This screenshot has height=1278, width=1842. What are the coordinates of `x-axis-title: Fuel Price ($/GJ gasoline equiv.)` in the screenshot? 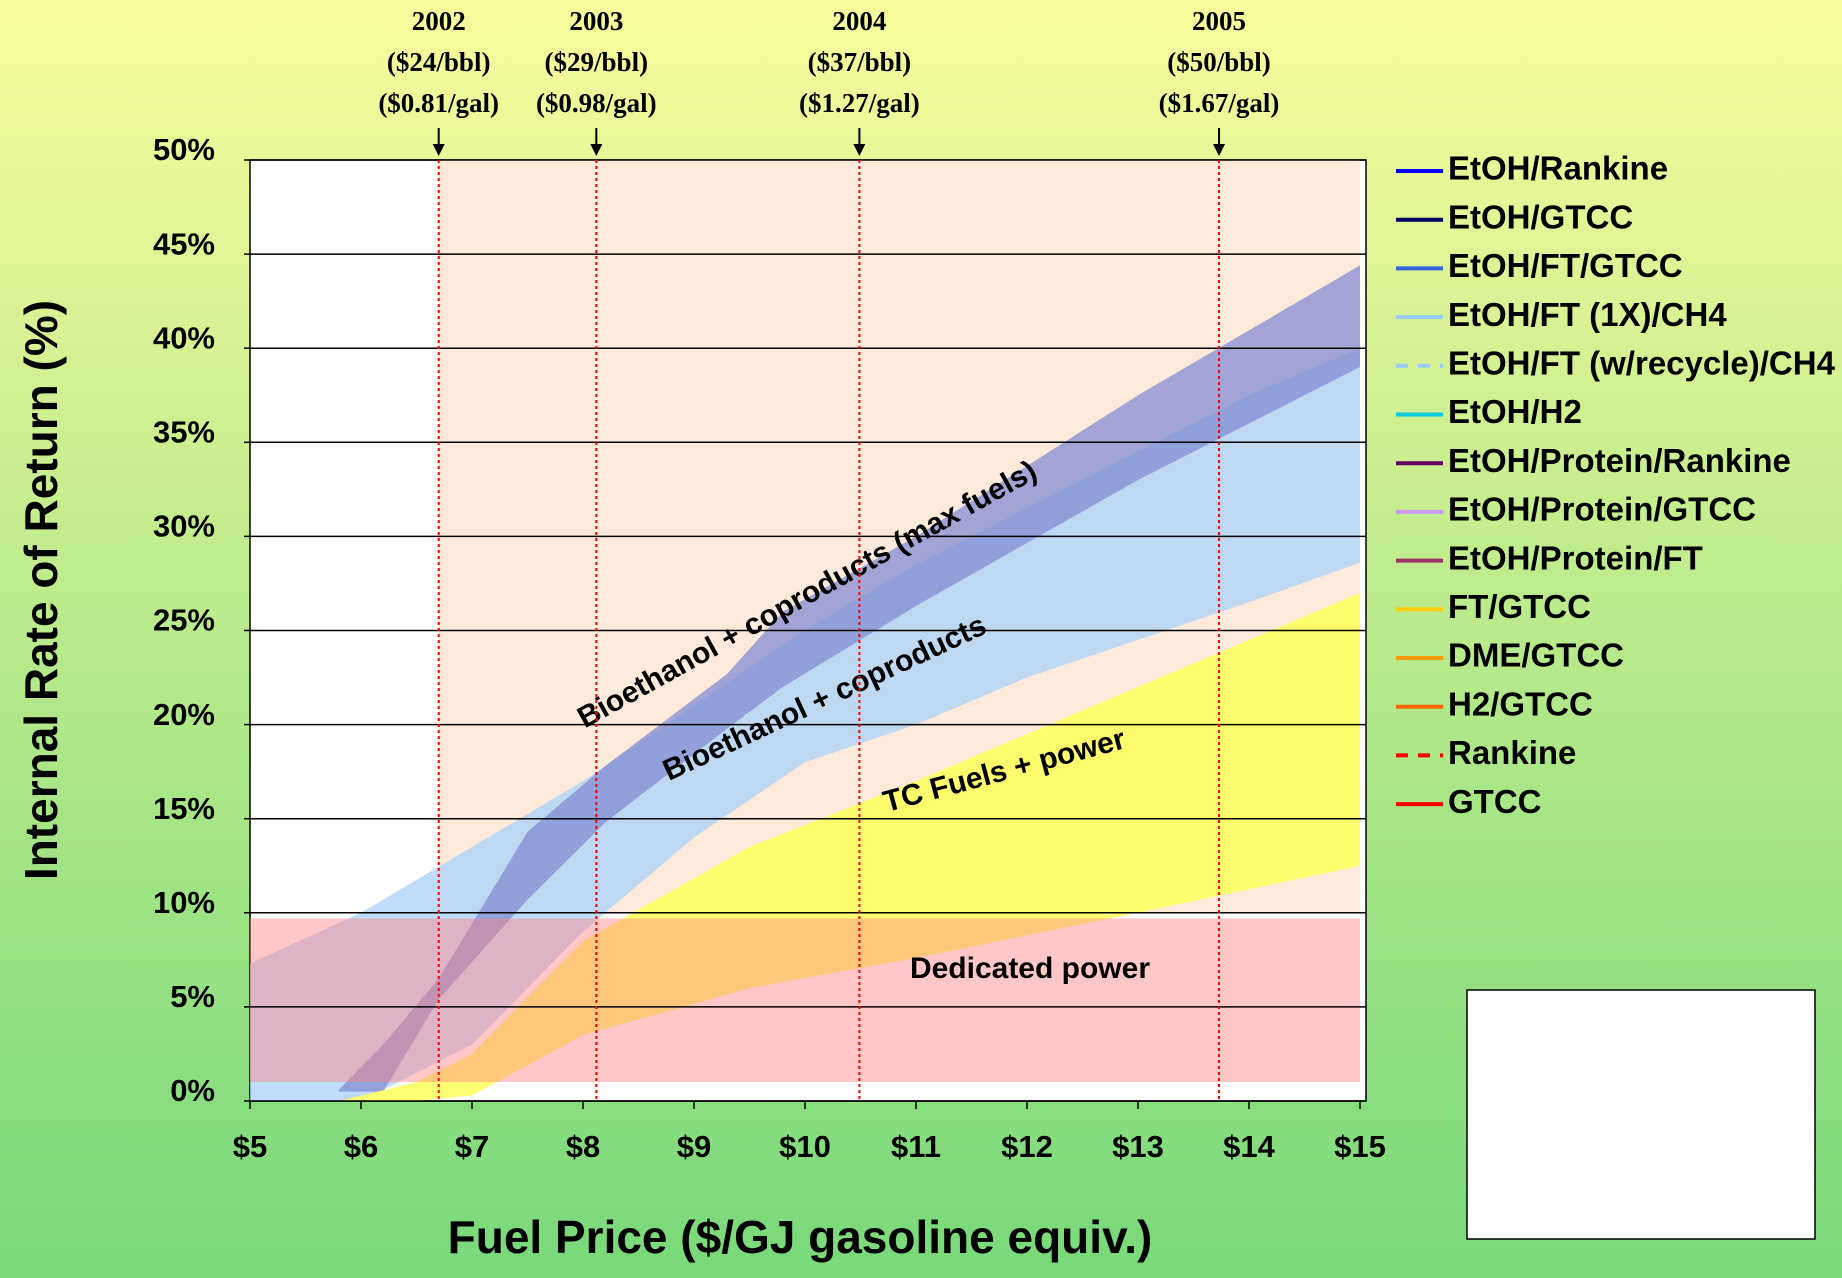 It's located at (800, 1237).